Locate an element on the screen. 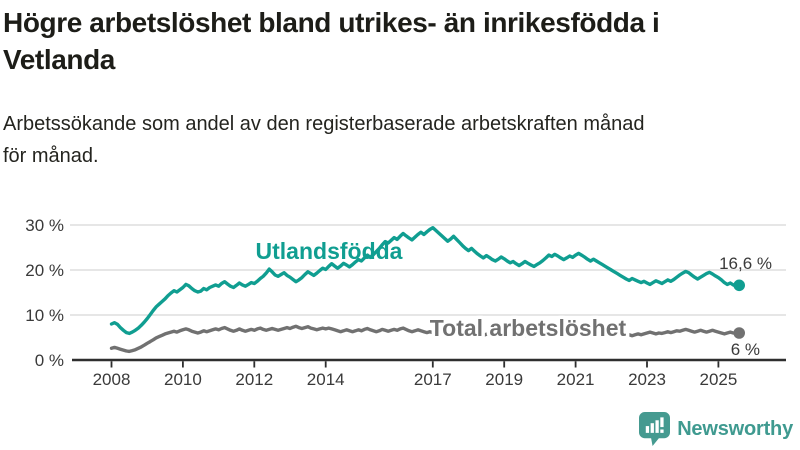  brand-name: Newsworthy is located at coordinates (735, 428).